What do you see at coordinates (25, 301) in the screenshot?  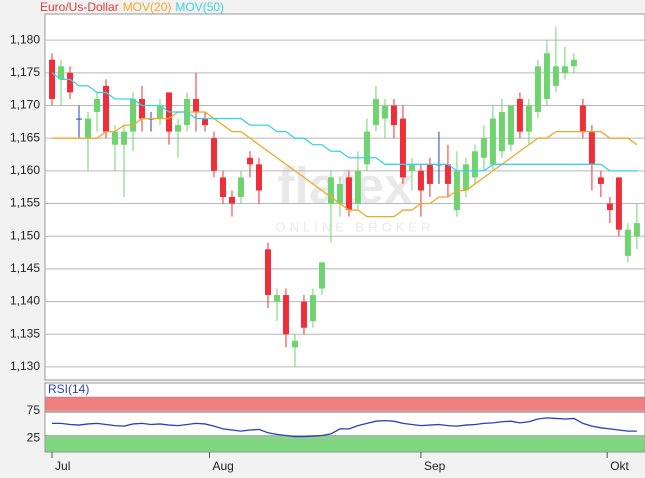 I see `y-tick-label: 1,140` at bounding box center [25, 301].